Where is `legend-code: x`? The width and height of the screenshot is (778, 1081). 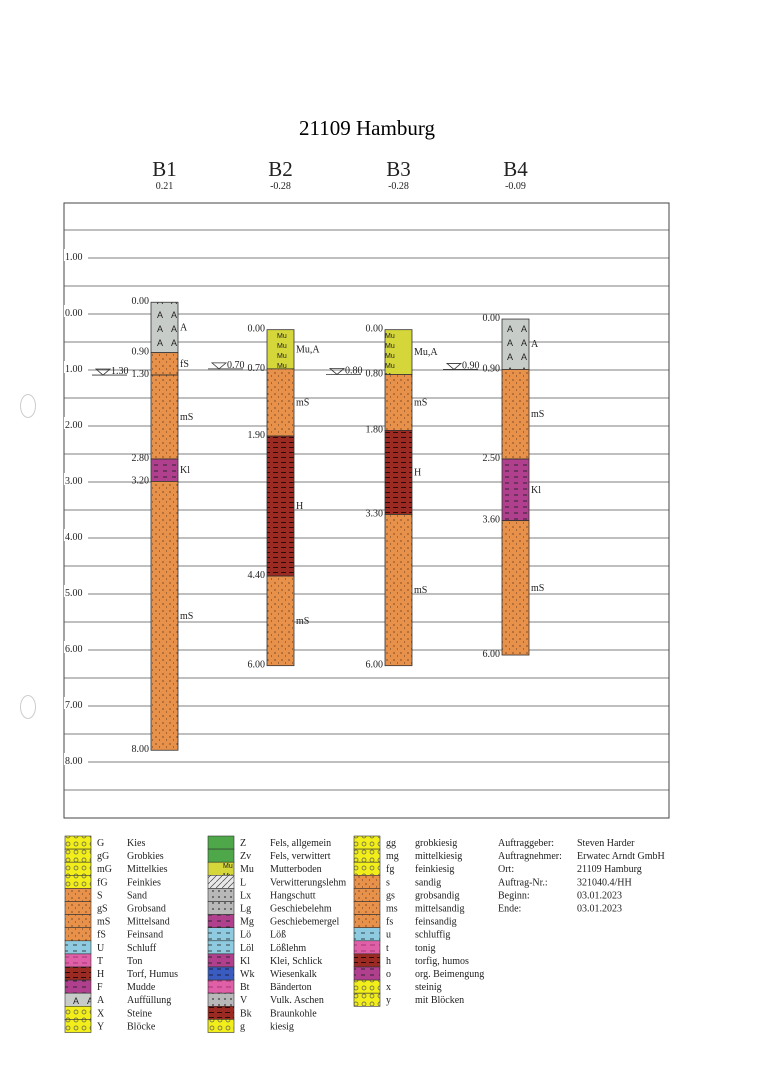 legend-code: x is located at coordinates (388, 987).